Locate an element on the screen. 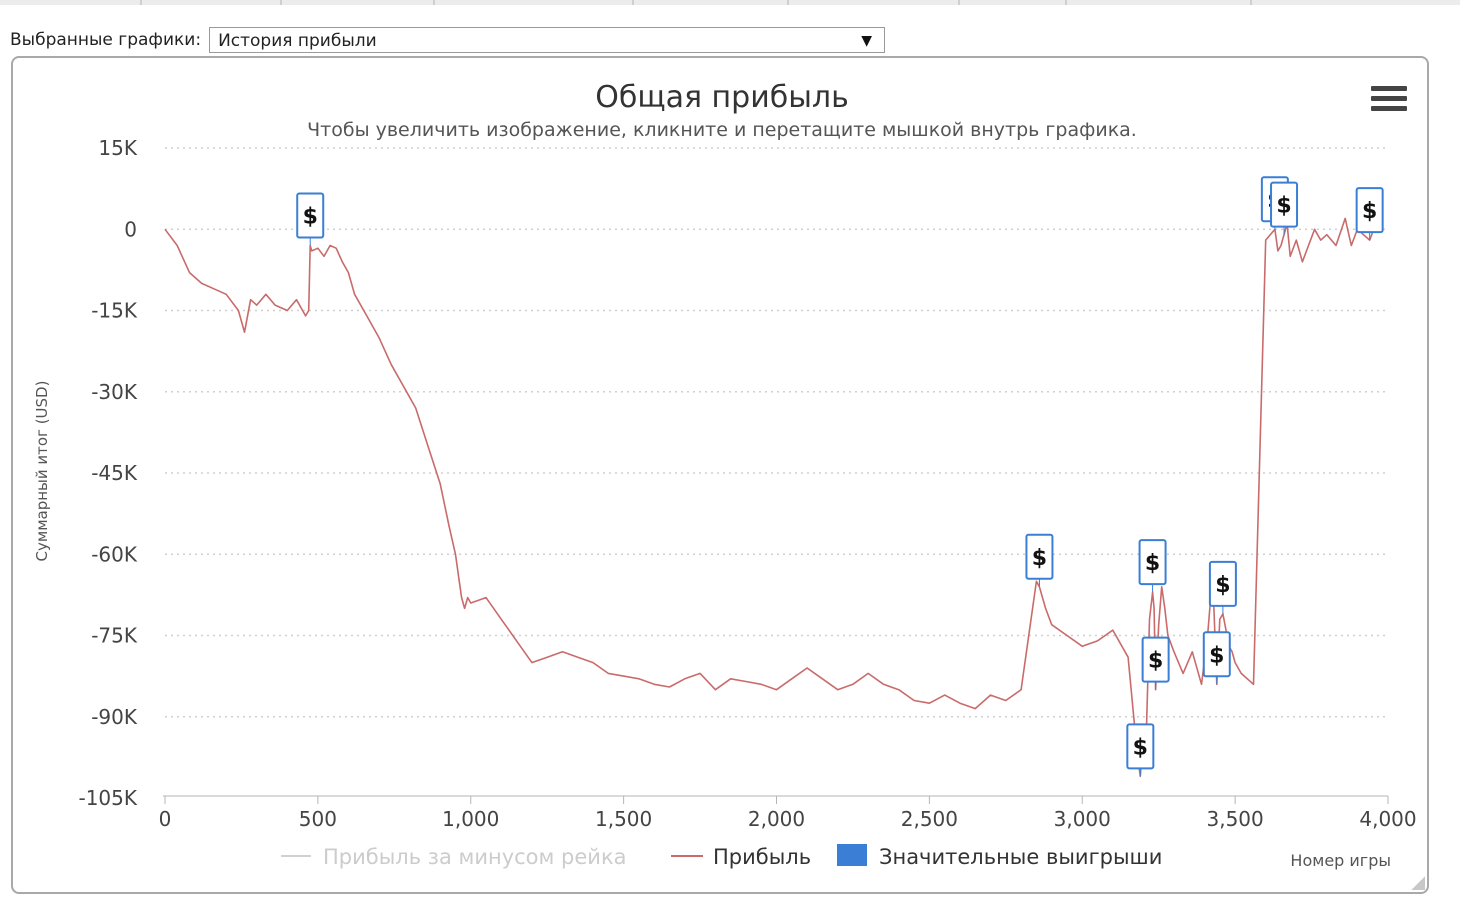  chart-selector-row: Выбранные графики: История прибыли ▼ is located at coordinates (448, 40).